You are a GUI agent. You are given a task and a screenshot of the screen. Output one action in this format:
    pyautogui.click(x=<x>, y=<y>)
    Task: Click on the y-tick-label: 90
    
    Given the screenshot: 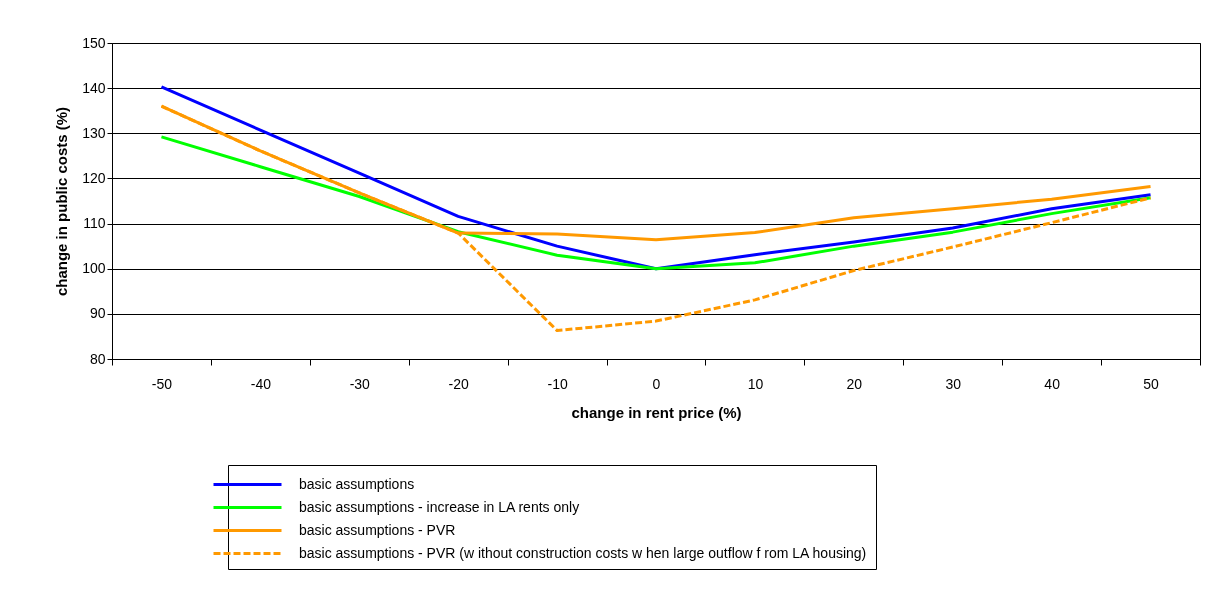 What is the action you would take?
    pyautogui.click(x=97, y=313)
    